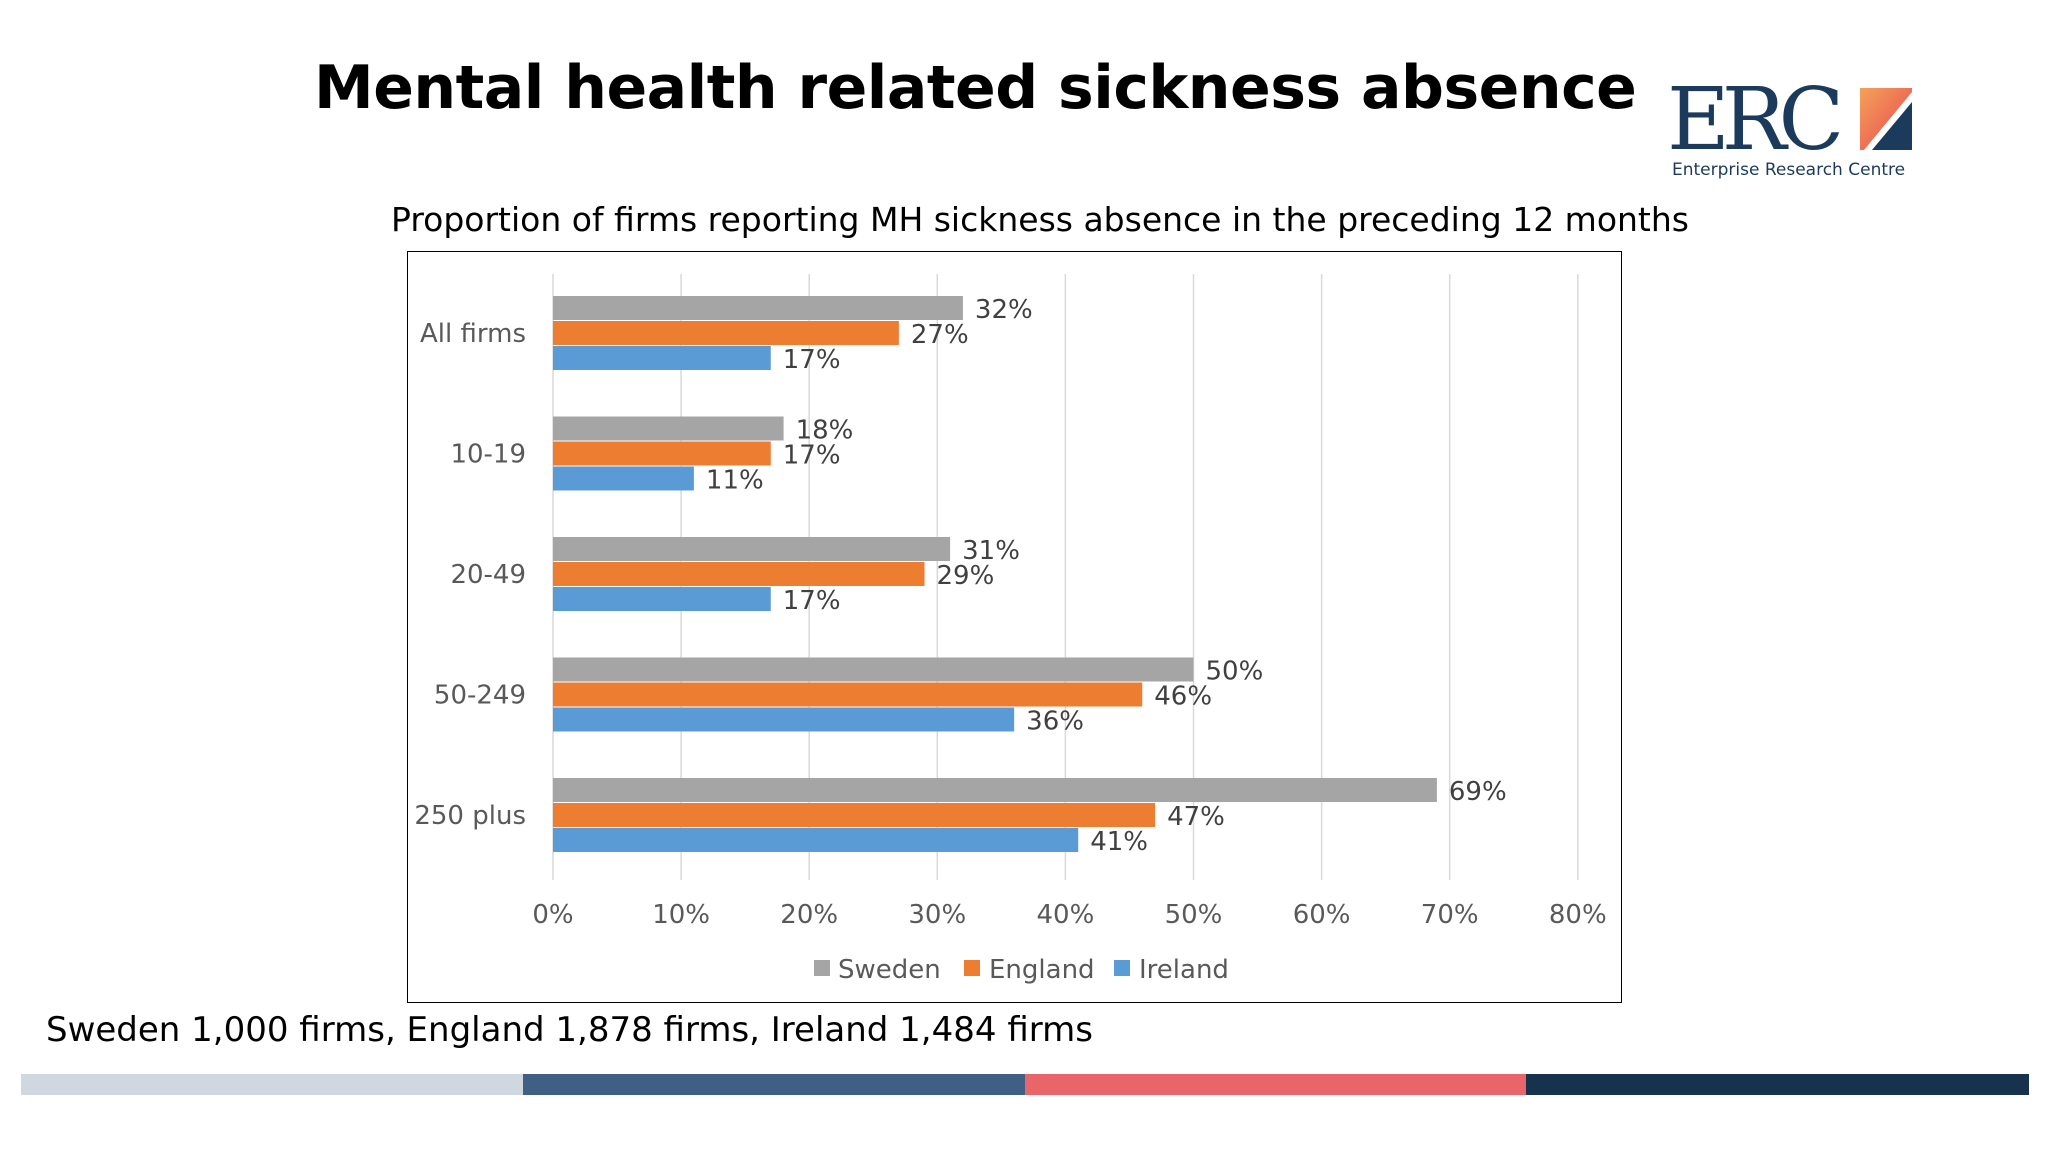 The image size is (2048, 1152). Describe the element at coordinates (1183, 697) in the screenshot. I see `data-label: 46%` at that location.